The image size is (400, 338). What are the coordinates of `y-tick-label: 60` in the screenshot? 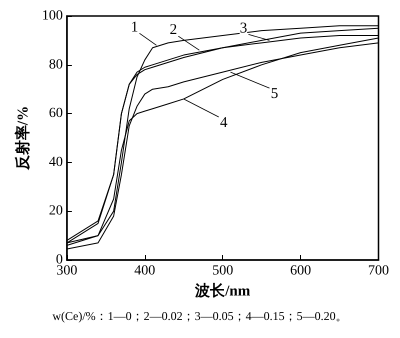 It's located at (55, 114).